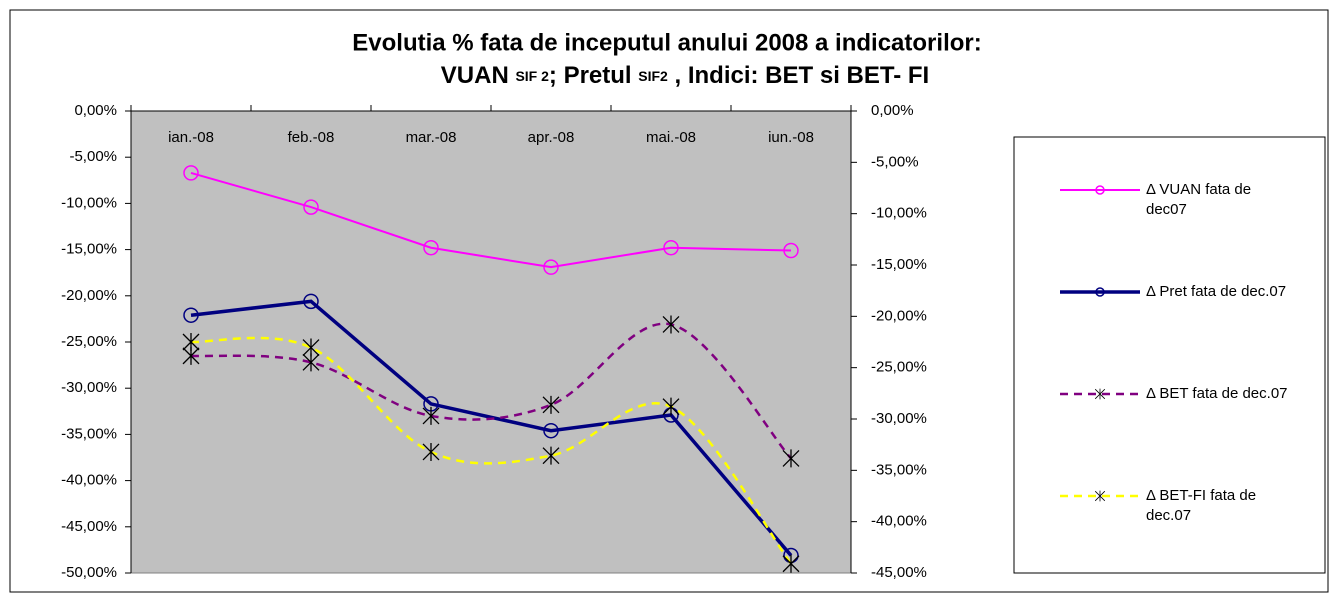 The image size is (1335, 600). What do you see at coordinates (899, 315) in the screenshot?
I see `y2-tick-label: -20,00%` at bounding box center [899, 315].